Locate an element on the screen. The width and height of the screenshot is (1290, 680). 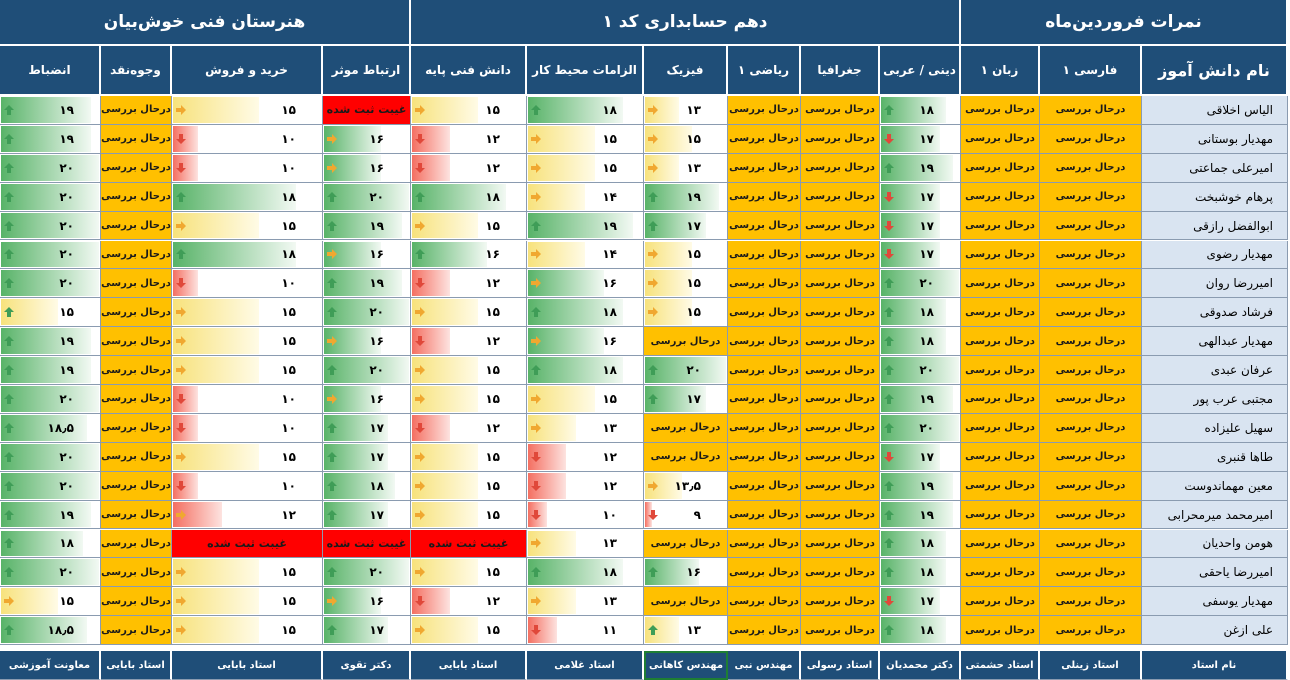
grade-cell-dini: ۲۰ is located at coordinates (920, 284).